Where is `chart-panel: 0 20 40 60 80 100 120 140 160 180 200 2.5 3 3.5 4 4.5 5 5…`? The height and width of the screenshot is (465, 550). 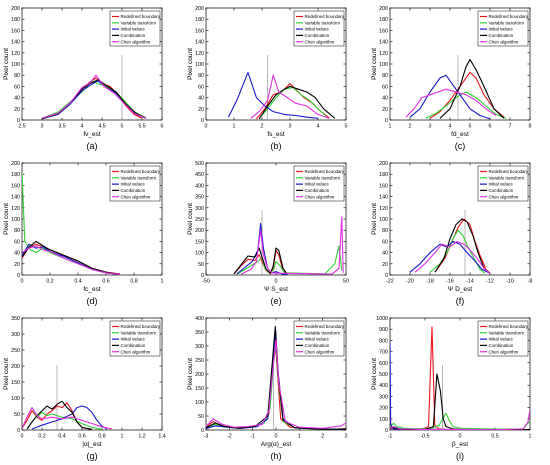
chart-panel: 0 20 40 60 80 100 120 140 160 180 200 2.5 3 3.5 4 4.5 5 5… is located at coordinates (83, 78).